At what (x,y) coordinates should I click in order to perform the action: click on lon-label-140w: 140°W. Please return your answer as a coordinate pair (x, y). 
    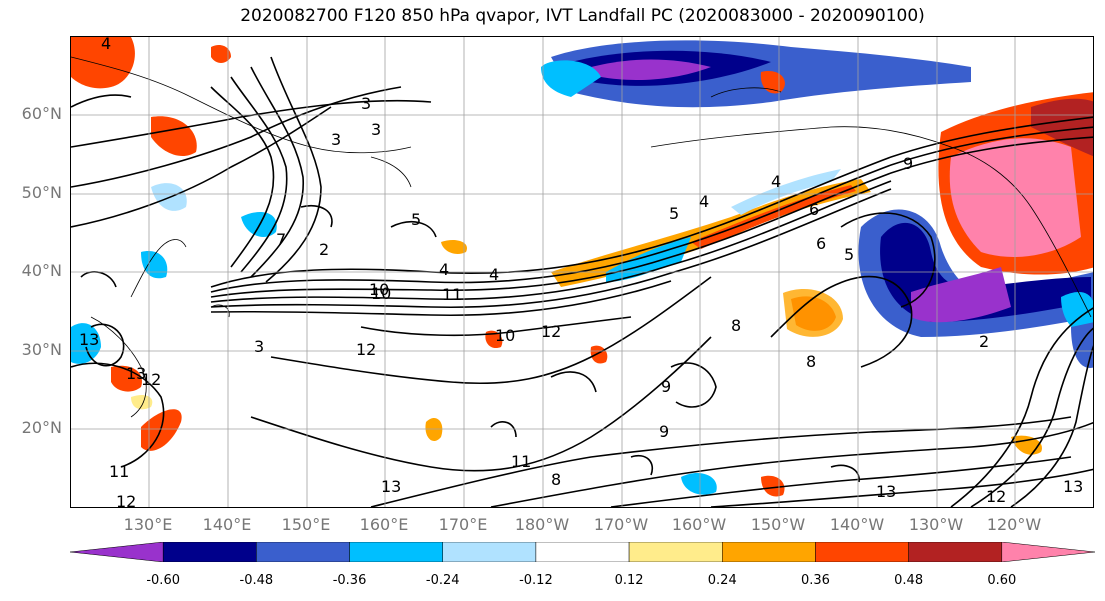
    Looking at the image, I should click on (857, 524).